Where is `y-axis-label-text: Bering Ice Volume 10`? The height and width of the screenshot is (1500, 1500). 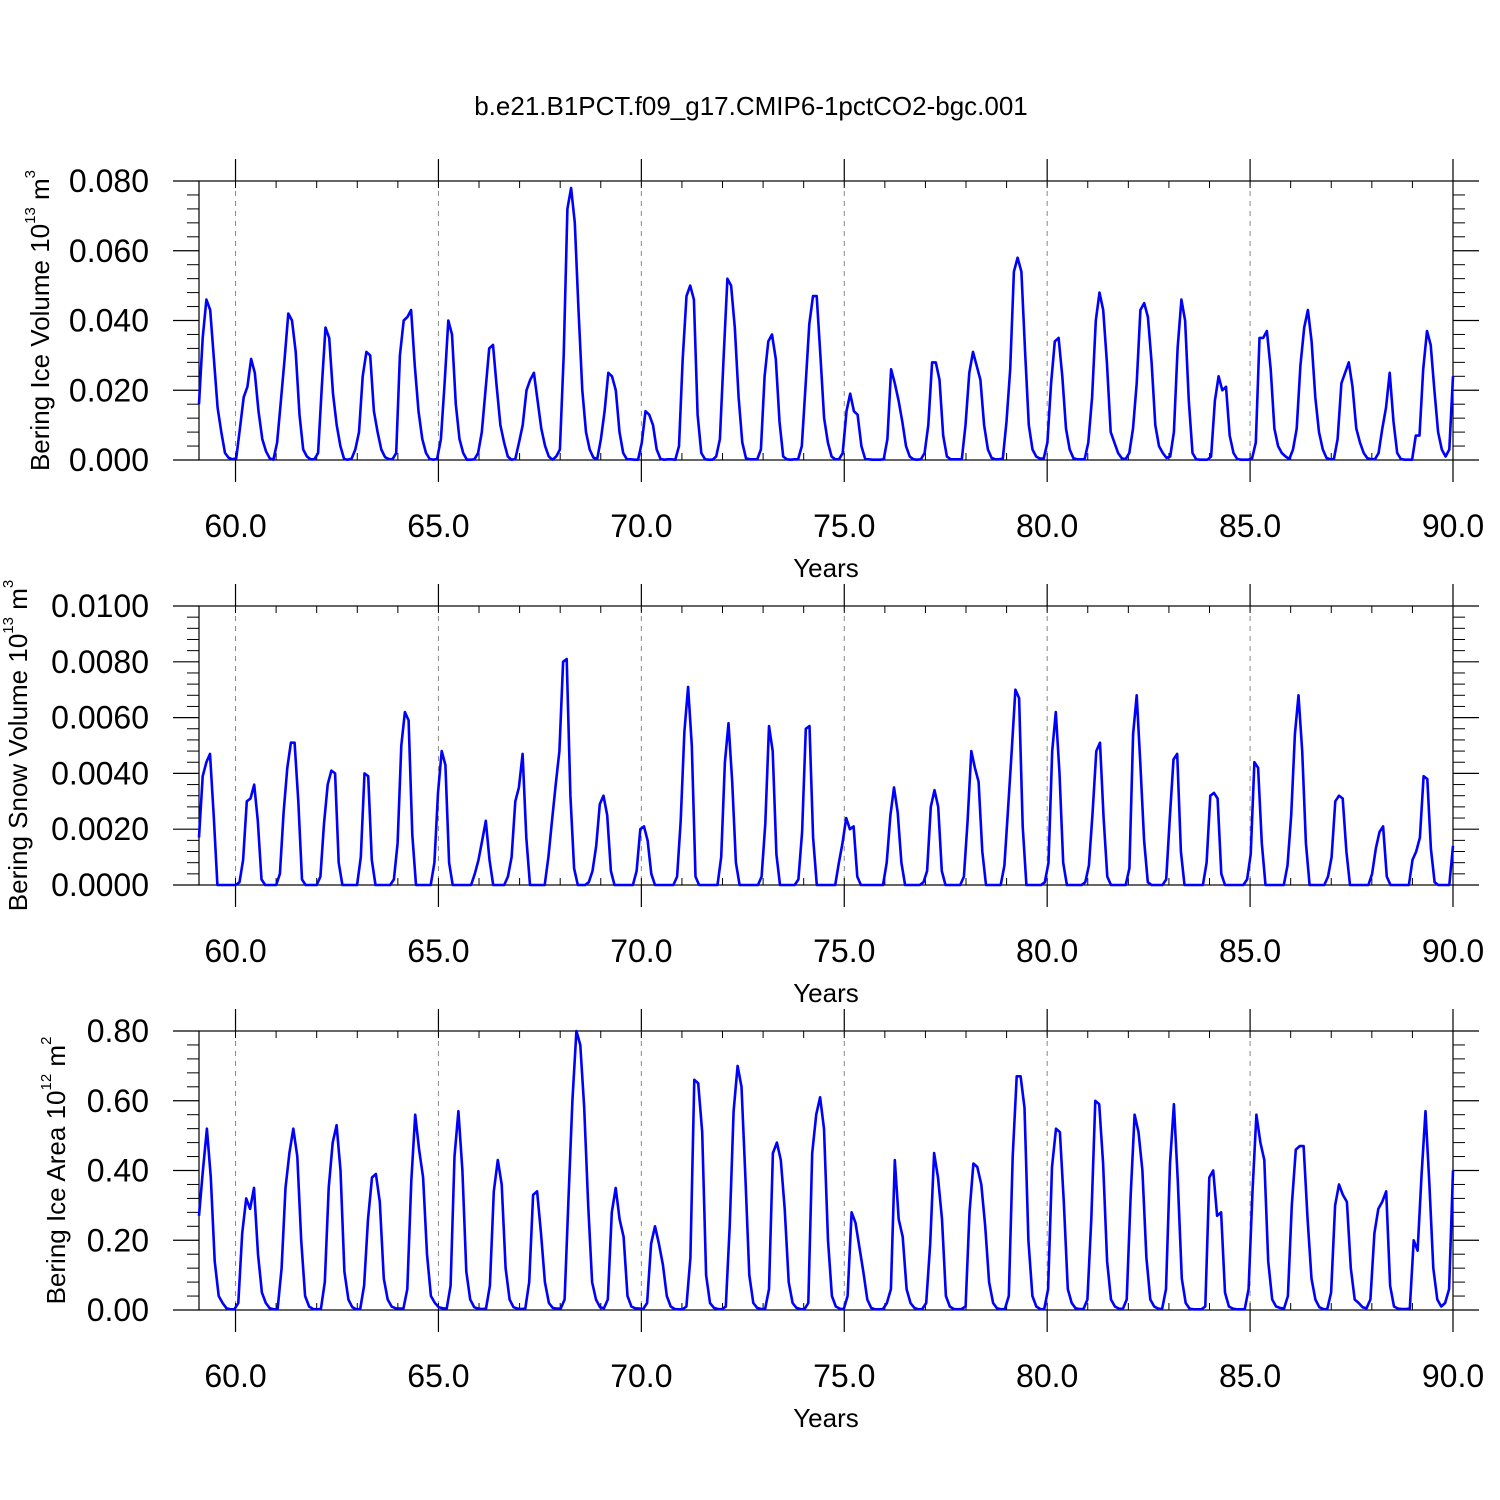
y-axis-label-text: Bering Ice Volume 10 is located at coordinates (40, 347).